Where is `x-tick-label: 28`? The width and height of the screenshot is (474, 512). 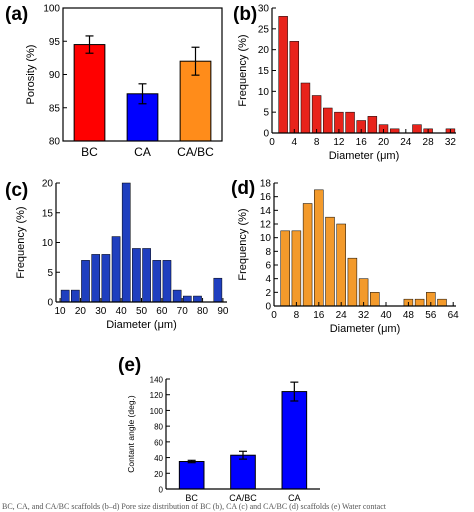
x-tick-label: 28 is located at coordinates (429, 142).